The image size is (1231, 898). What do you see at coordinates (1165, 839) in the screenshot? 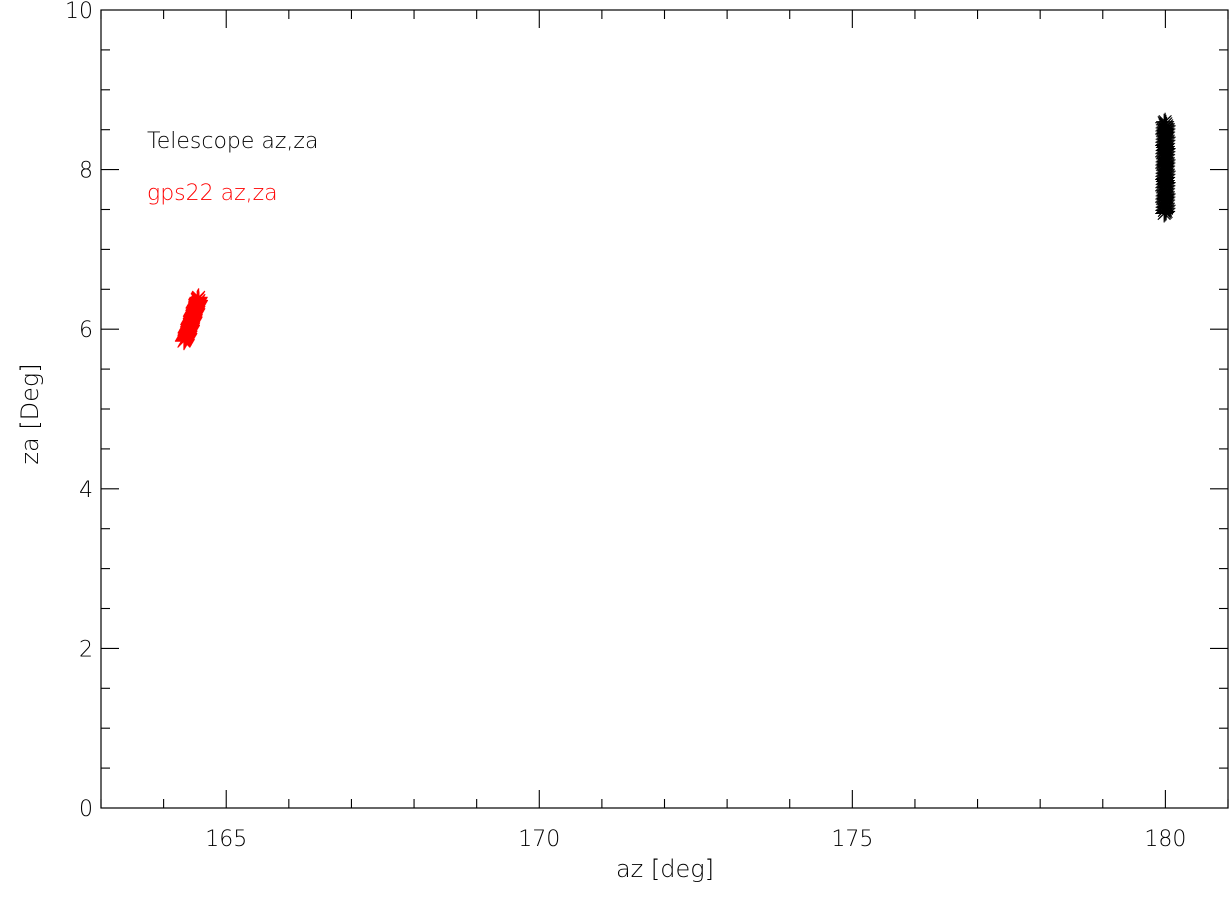
I see `x-tick-label: 180` at bounding box center [1165, 839].